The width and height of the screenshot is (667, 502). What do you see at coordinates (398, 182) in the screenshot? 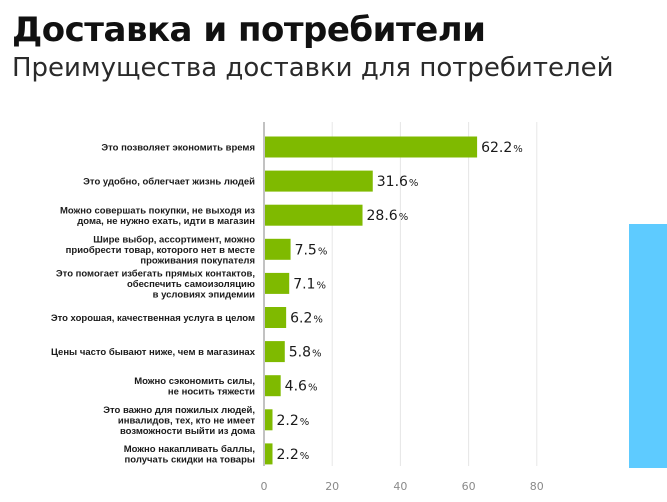
I see `value-label: 31.6%` at bounding box center [398, 182].